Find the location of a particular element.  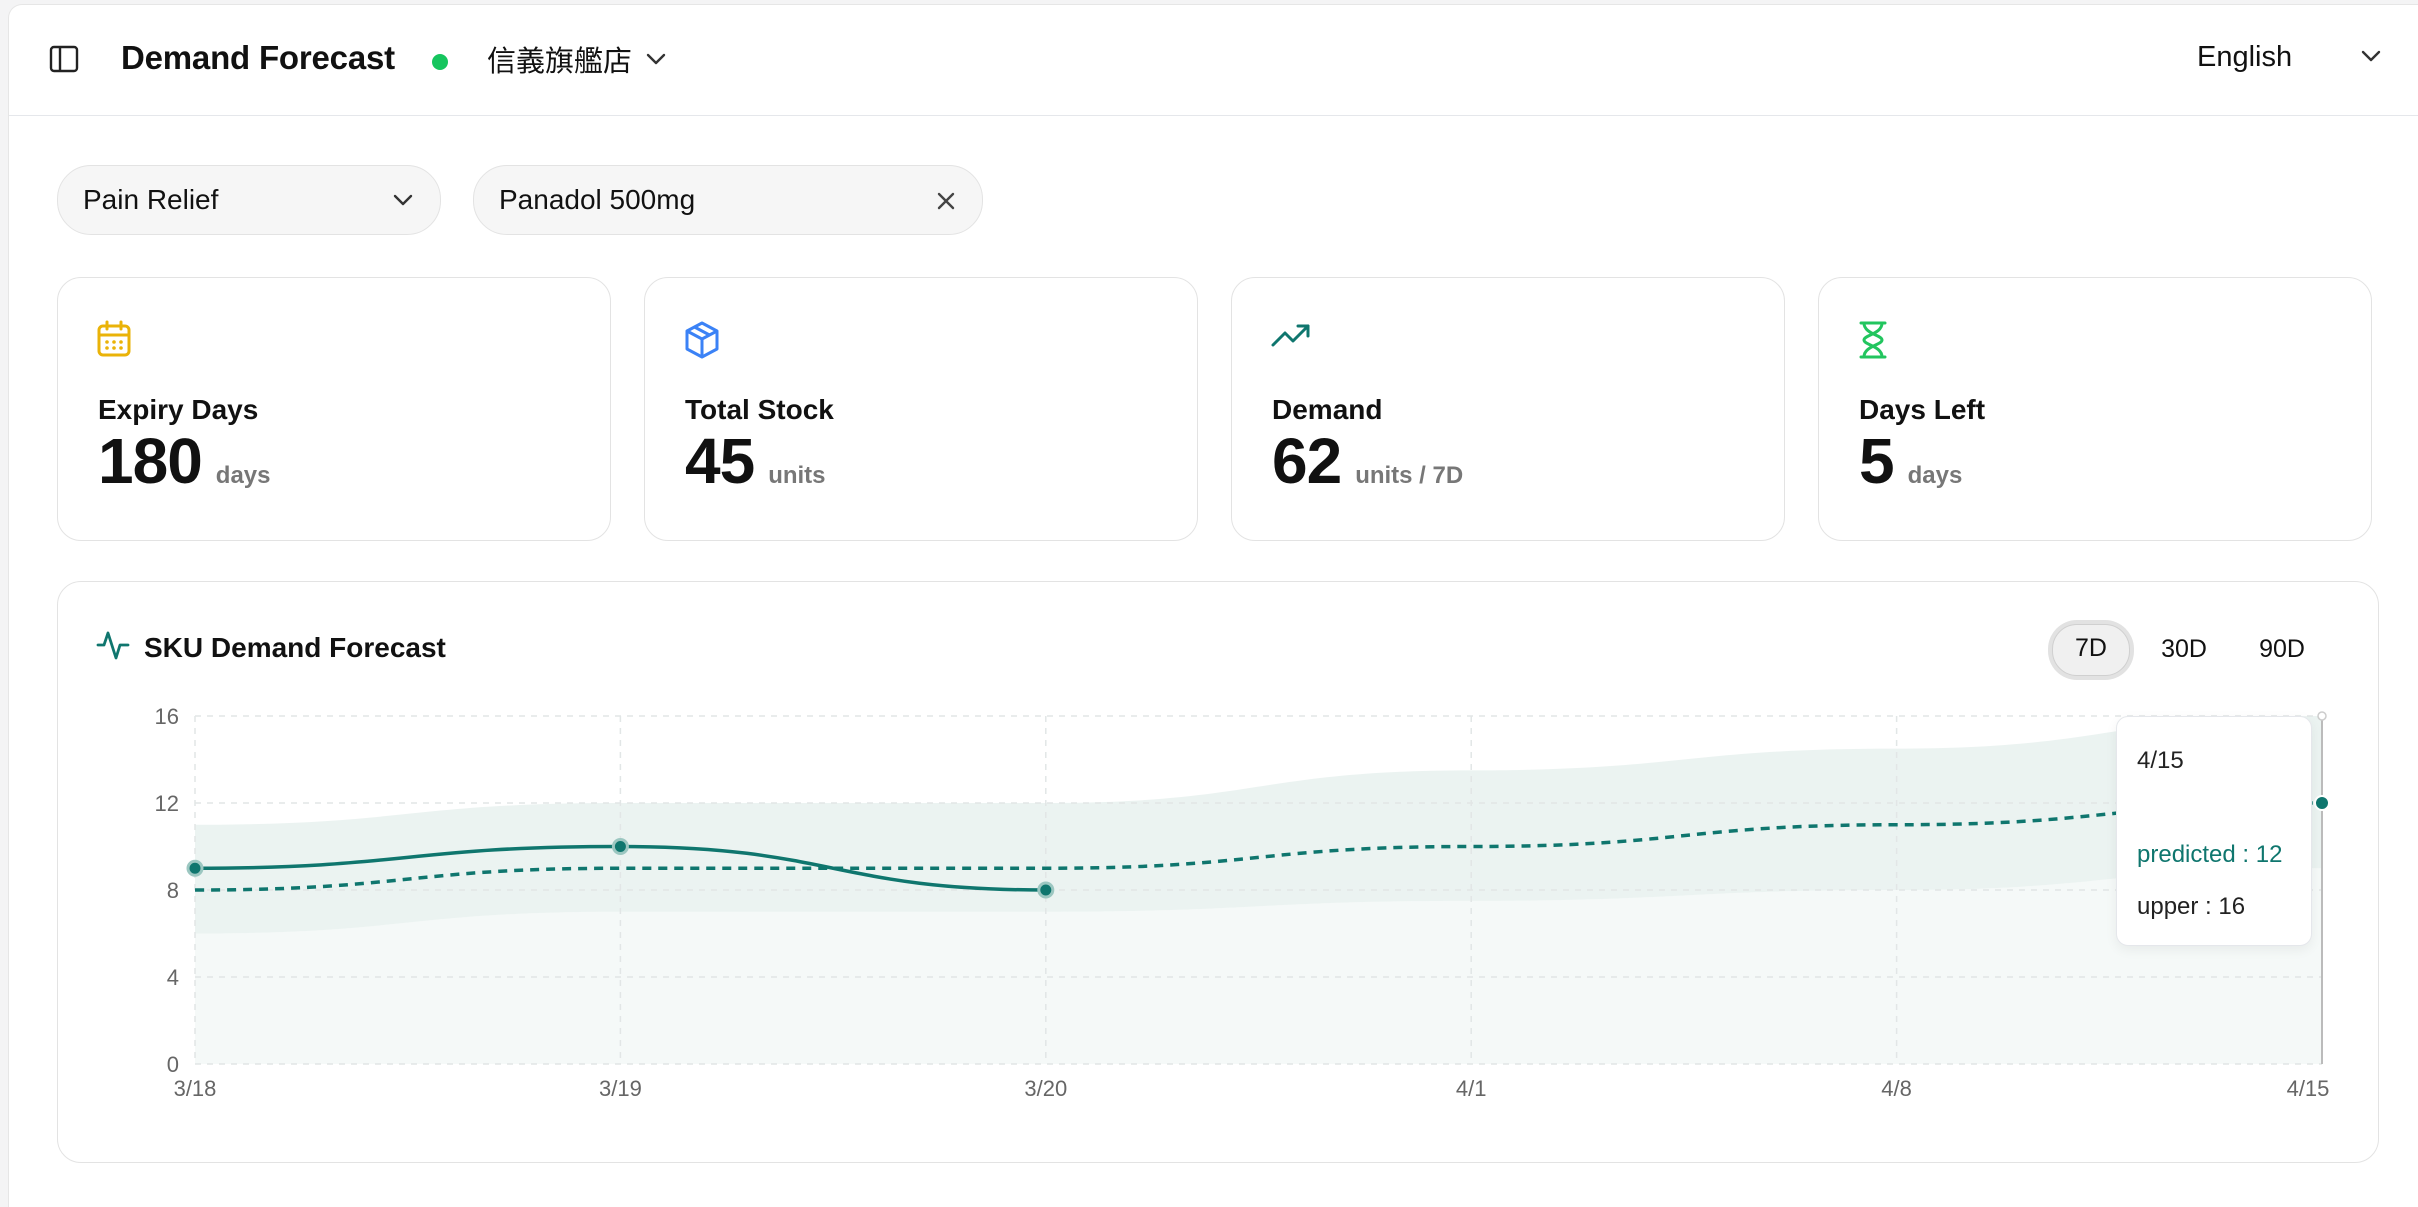

range-90d-button: 90D is located at coordinates (2282, 649).